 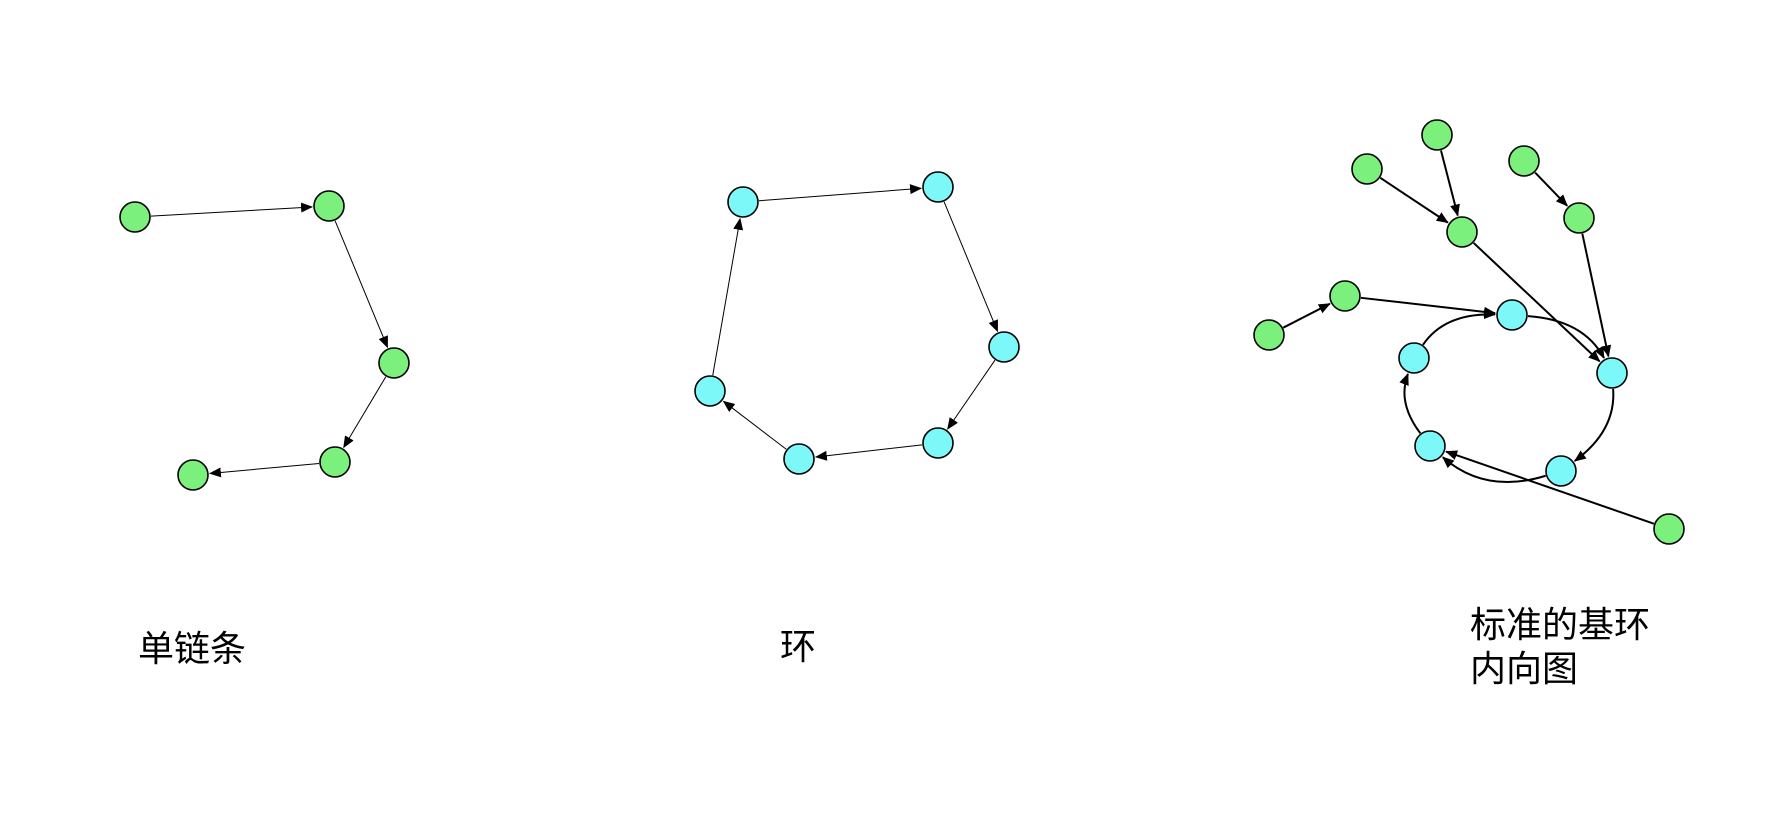 What do you see at coordinates (798, 647) in the screenshot?
I see `caption-cycle: 环` at bounding box center [798, 647].